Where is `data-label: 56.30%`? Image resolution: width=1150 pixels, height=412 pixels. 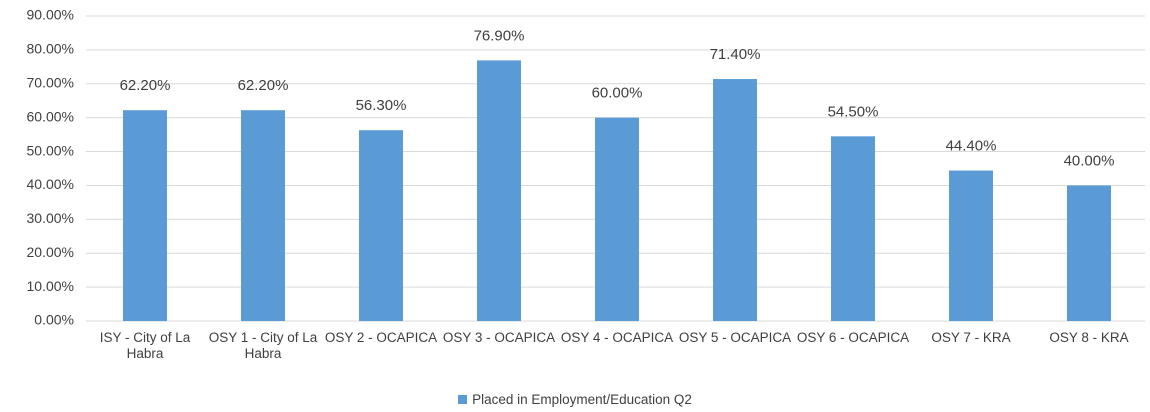
data-label: 56.30% is located at coordinates (381, 105).